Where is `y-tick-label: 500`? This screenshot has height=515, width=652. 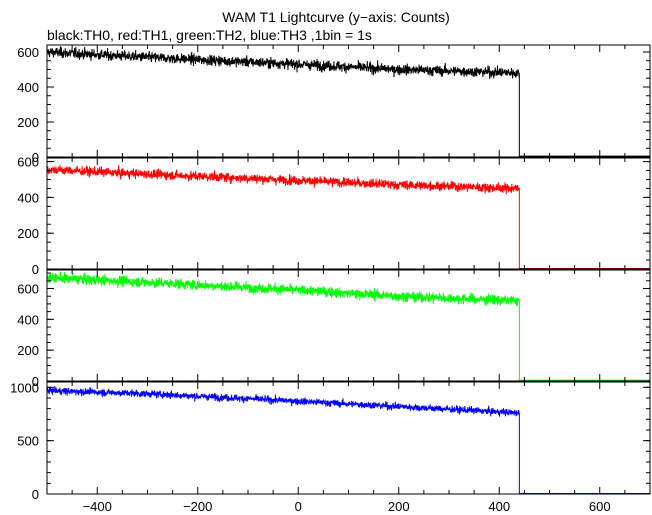
y-tick-label: 500 is located at coordinates (28, 441).